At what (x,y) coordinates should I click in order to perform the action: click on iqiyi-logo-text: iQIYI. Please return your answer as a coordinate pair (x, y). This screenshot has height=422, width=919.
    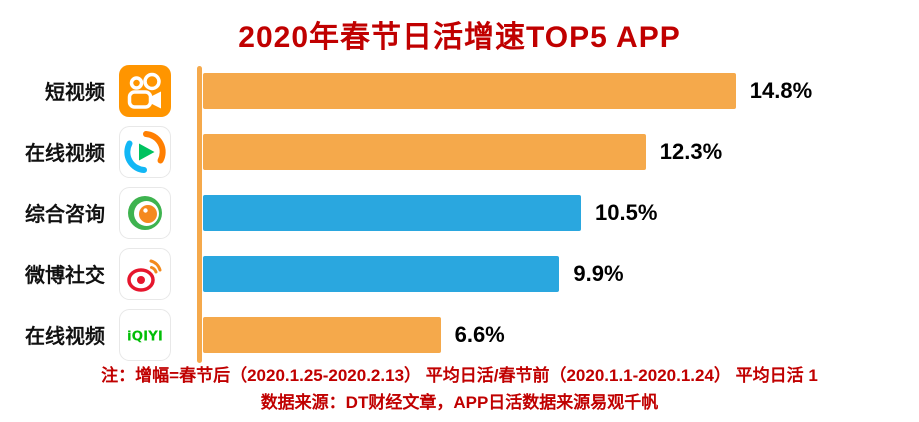
    Looking at the image, I should click on (145, 336).